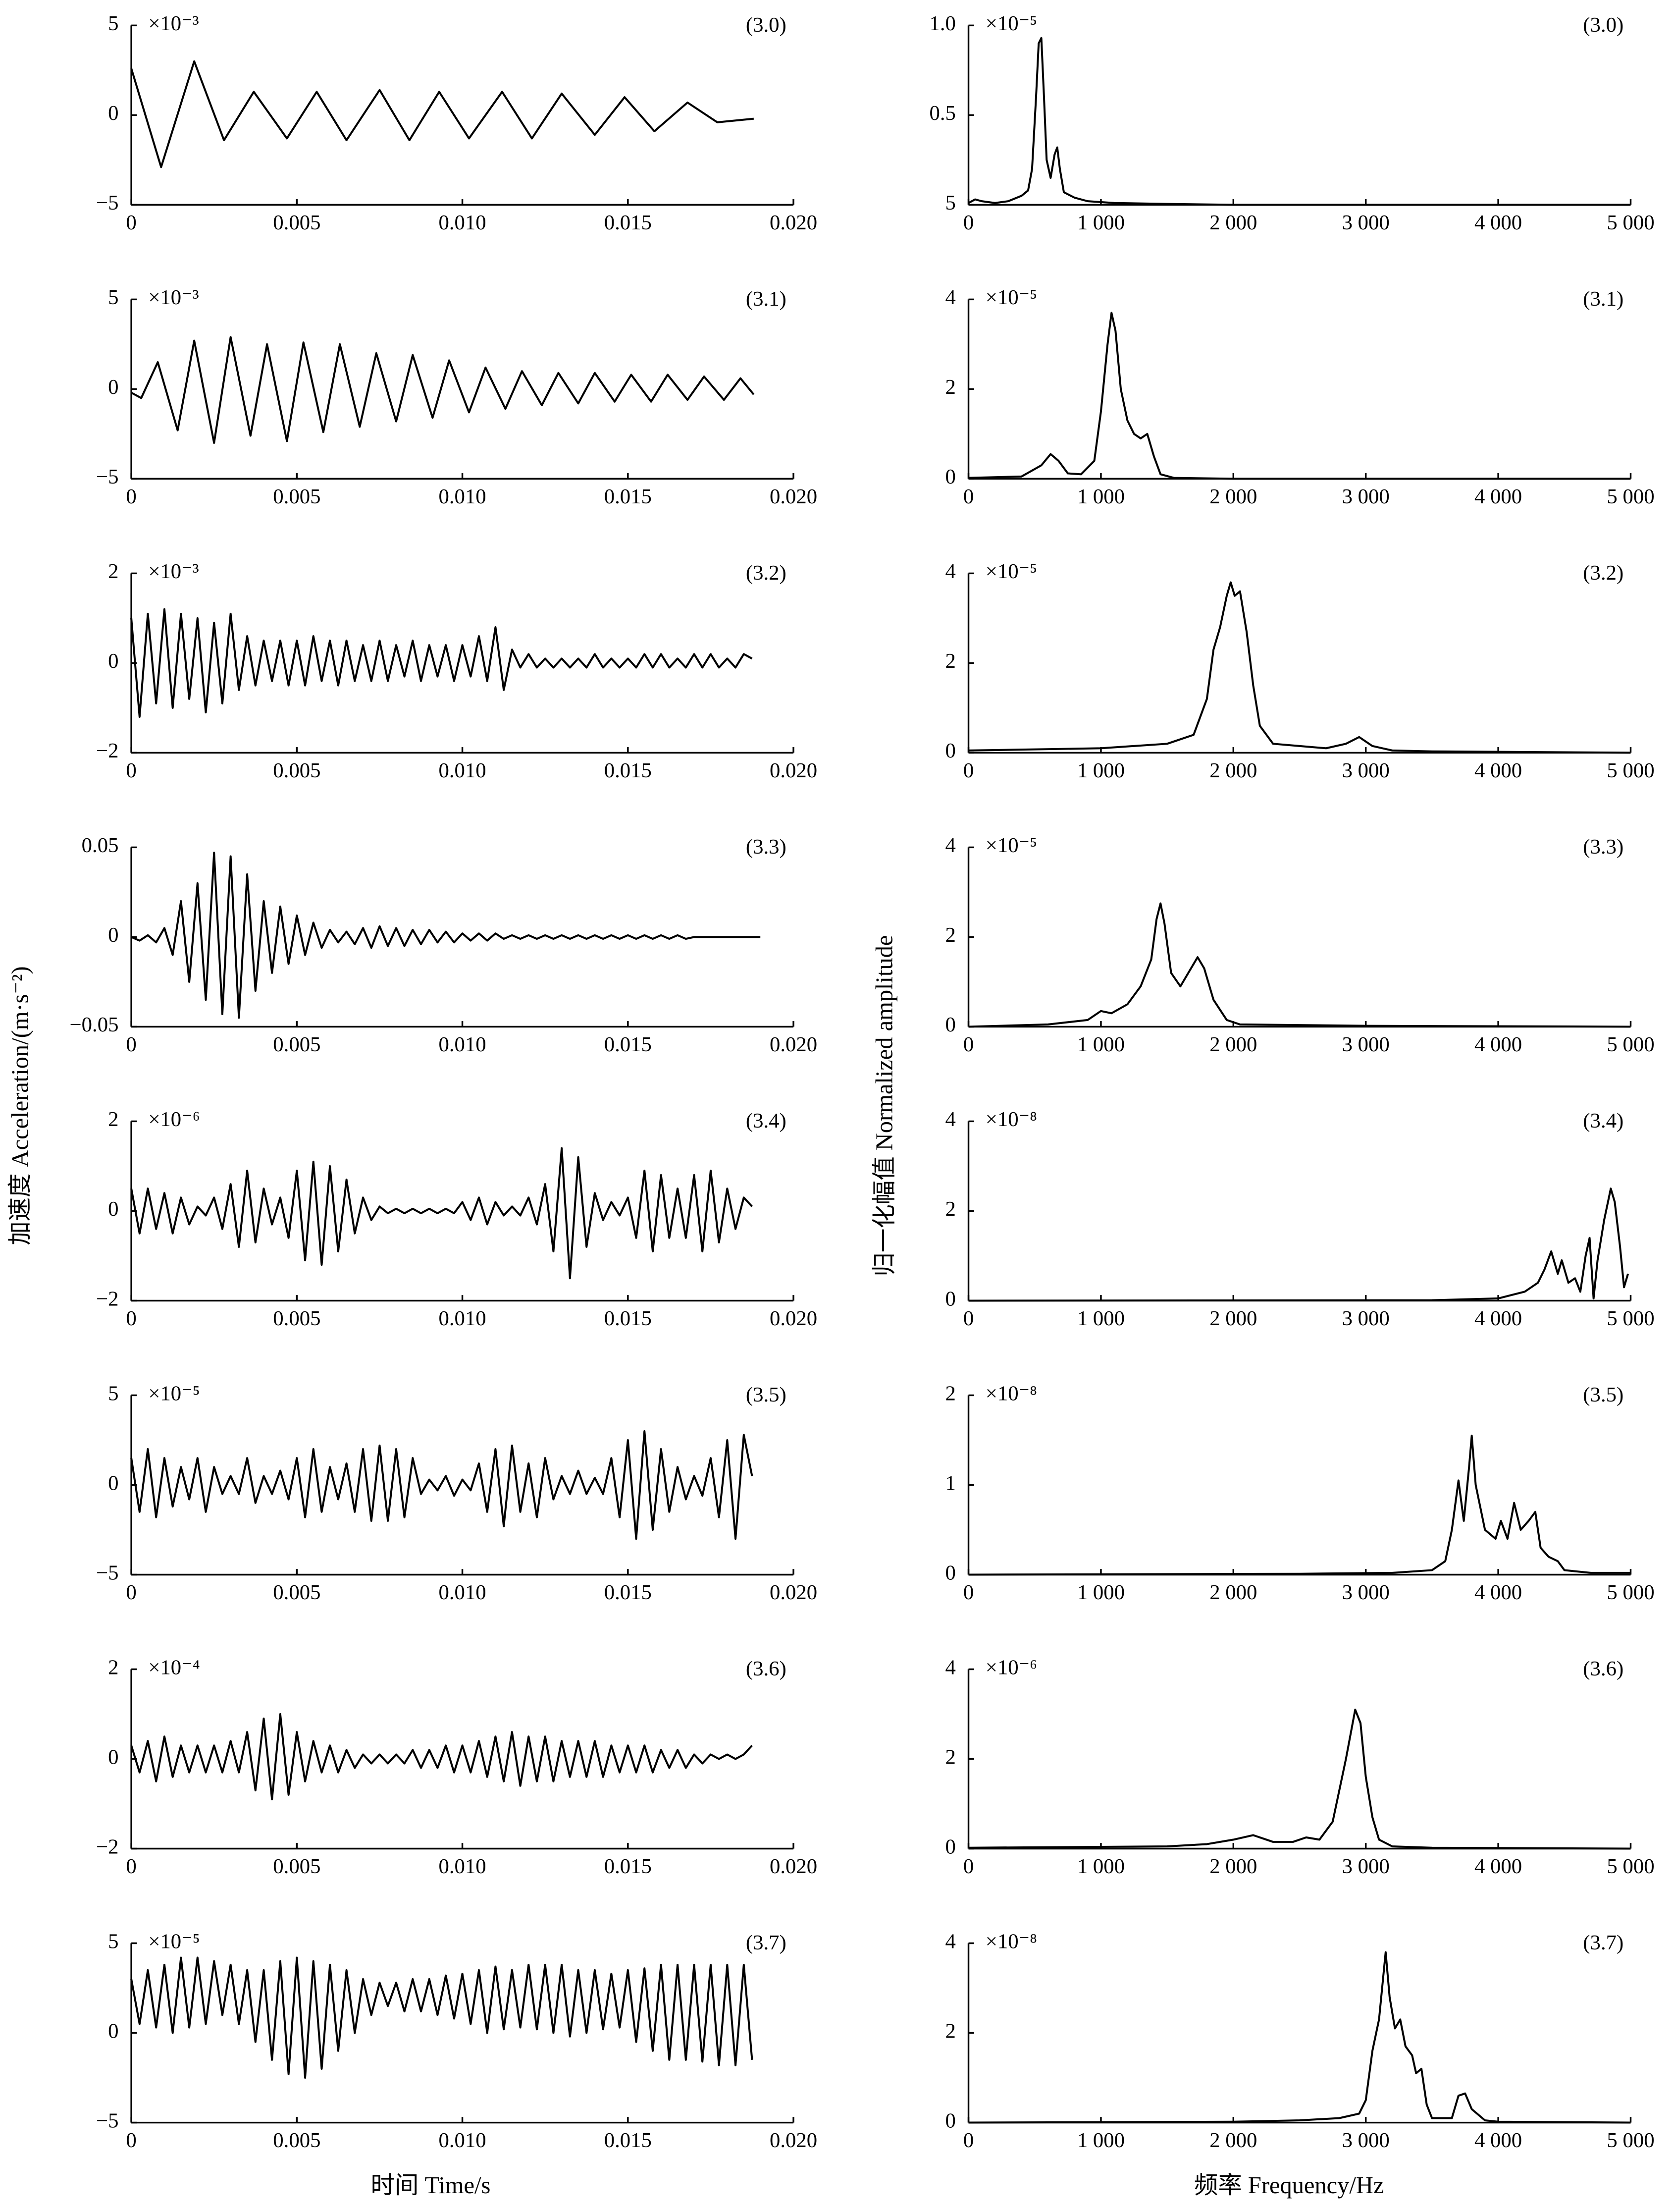  I want to click on y-tick-label: −0.05, so click(94, 1024).